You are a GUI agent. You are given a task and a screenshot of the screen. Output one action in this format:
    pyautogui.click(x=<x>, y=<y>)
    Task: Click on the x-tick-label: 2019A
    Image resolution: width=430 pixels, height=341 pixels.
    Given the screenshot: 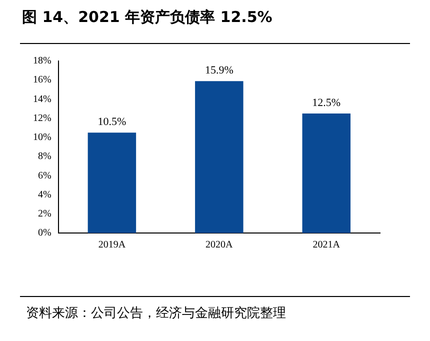 What is the action you would take?
    pyautogui.click(x=112, y=245)
    